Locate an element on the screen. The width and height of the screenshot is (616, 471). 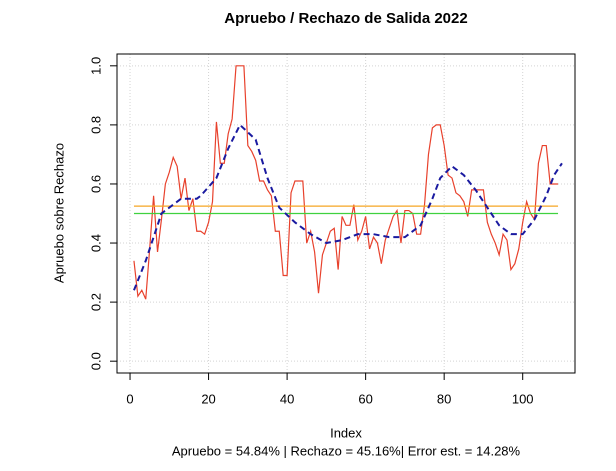
x-tick-label: 100 is located at coordinates (523, 398).